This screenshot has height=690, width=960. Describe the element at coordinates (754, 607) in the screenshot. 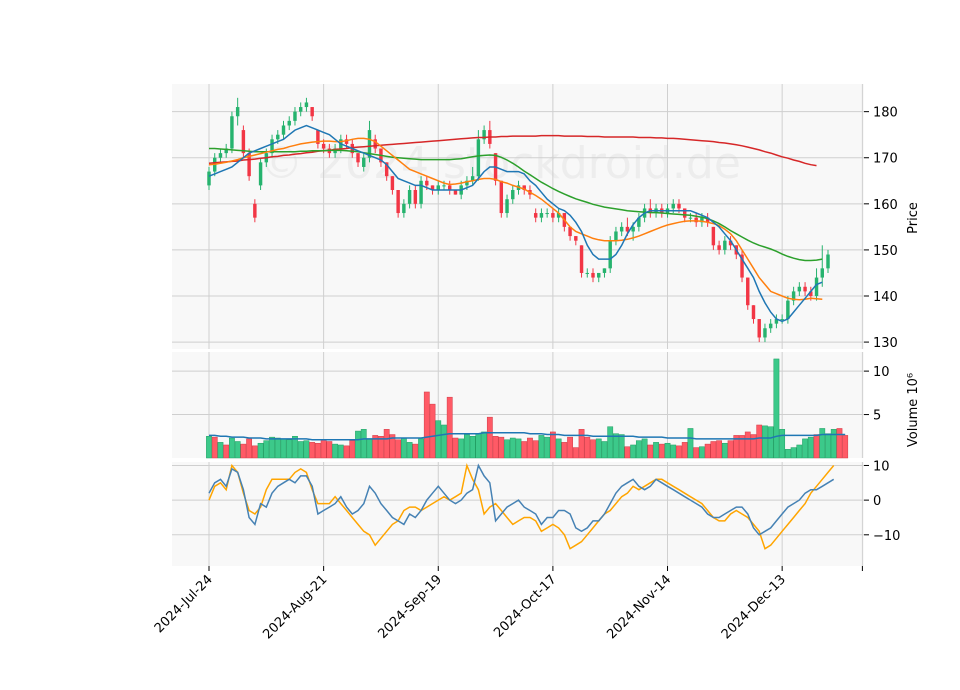

I see `x-tick-label: 2024-Dec-13` at that location.